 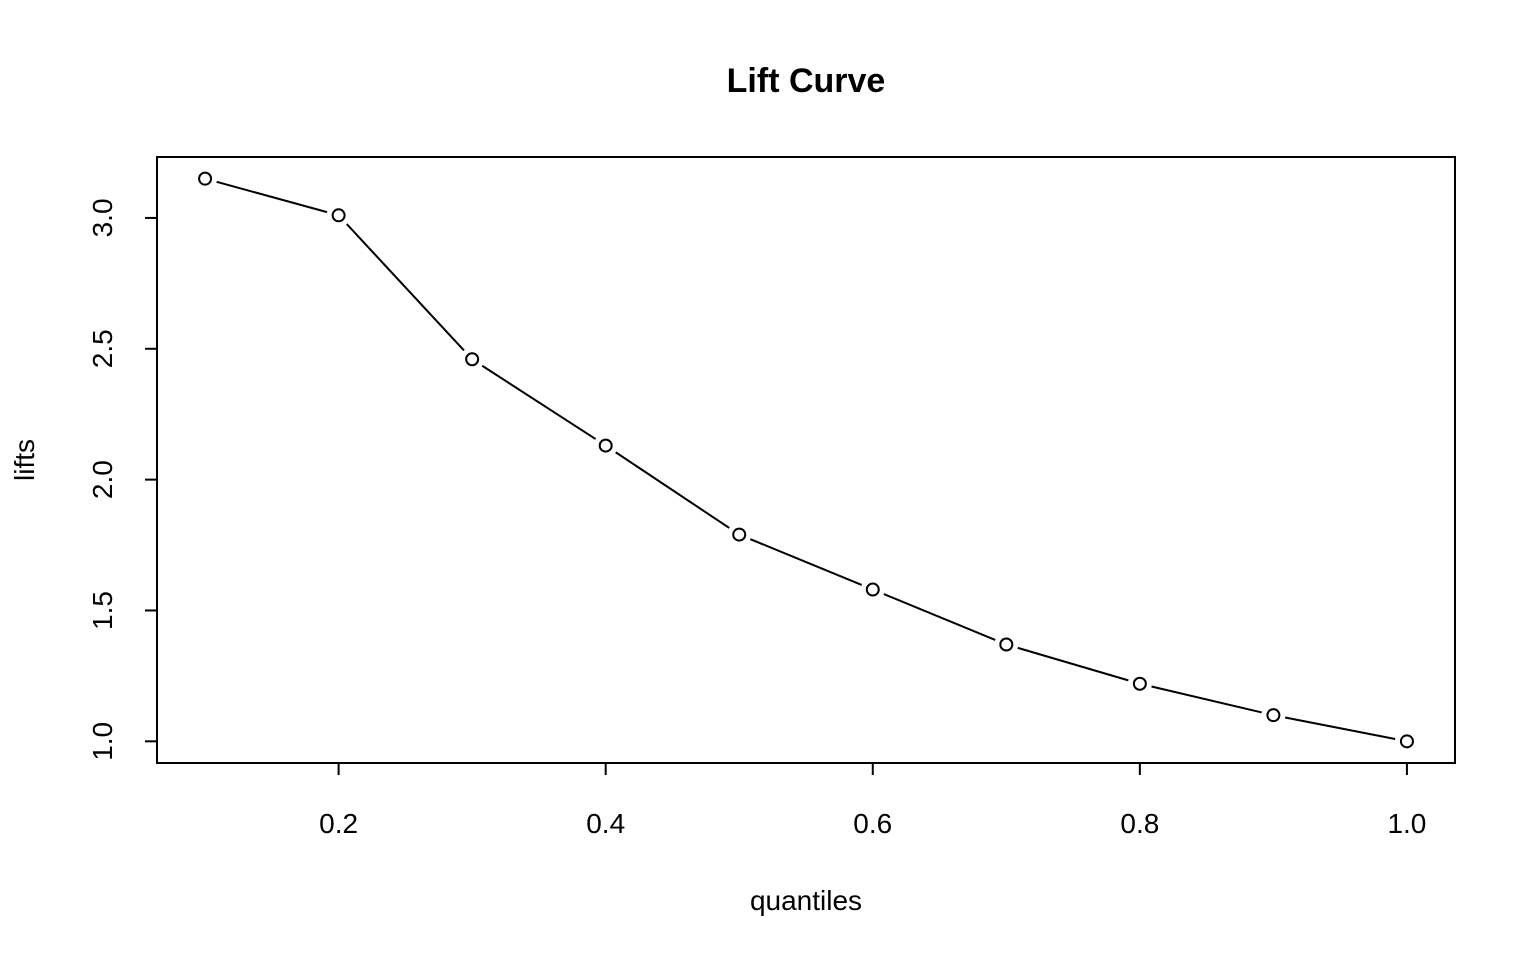 I want to click on x-tick-label: 0.8, so click(x=1139, y=823).